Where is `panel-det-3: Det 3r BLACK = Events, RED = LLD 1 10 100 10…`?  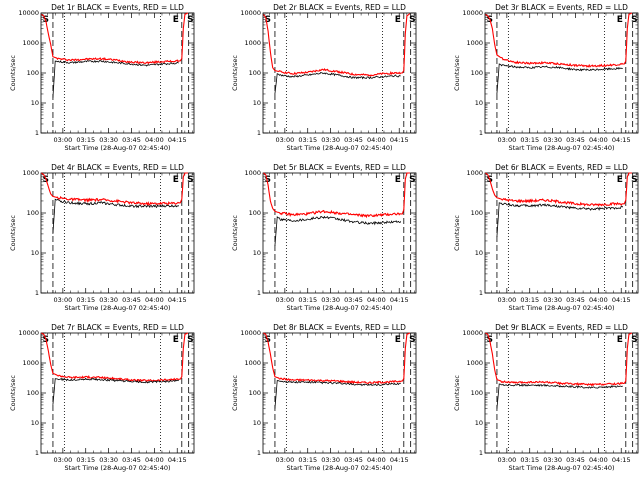 panel-det-3: Det 3r BLACK = Events, RED = LLD 1 10 100 10… is located at coordinates (546, 77).